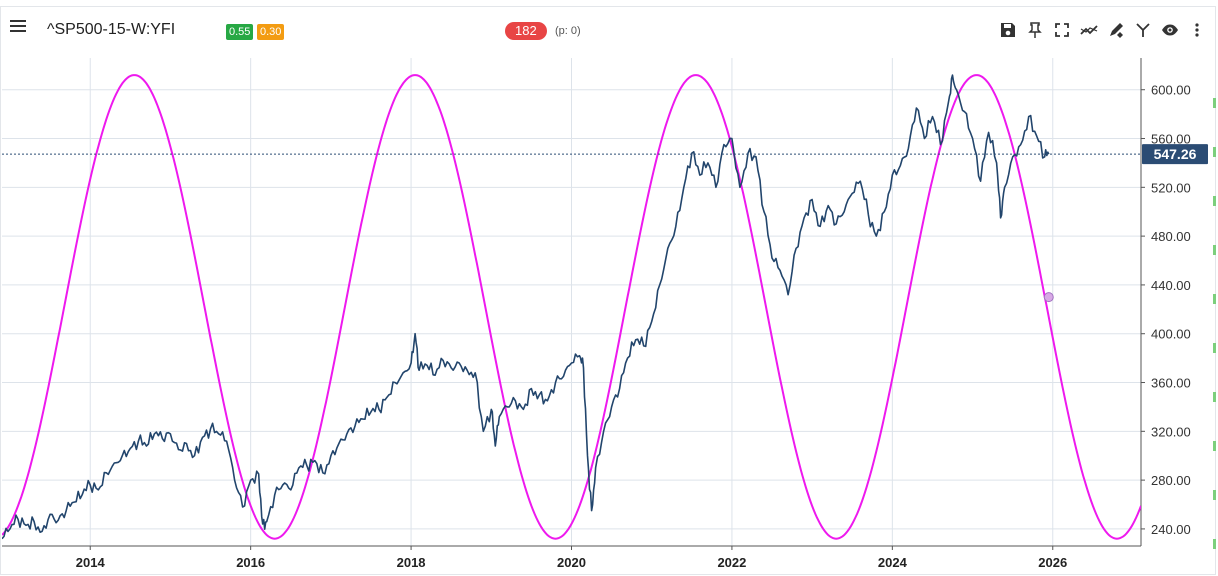 This screenshot has width=1218, height=576. What do you see at coordinates (1089, 30) in the screenshot?
I see `trendline-icon` at bounding box center [1089, 30].